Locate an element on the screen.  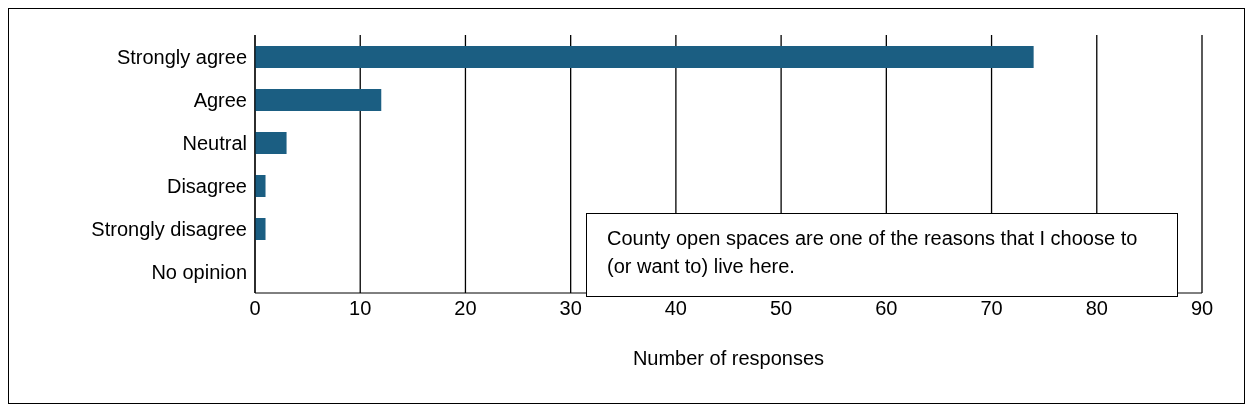
y-tick-label: Agree is located at coordinates (220, 99).